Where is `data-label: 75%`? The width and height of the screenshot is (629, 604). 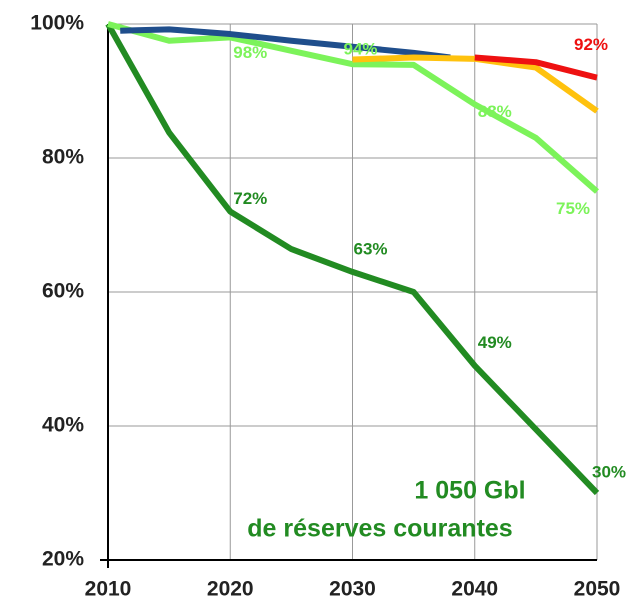 data-label: 75% is located at coordinates (573, 208).